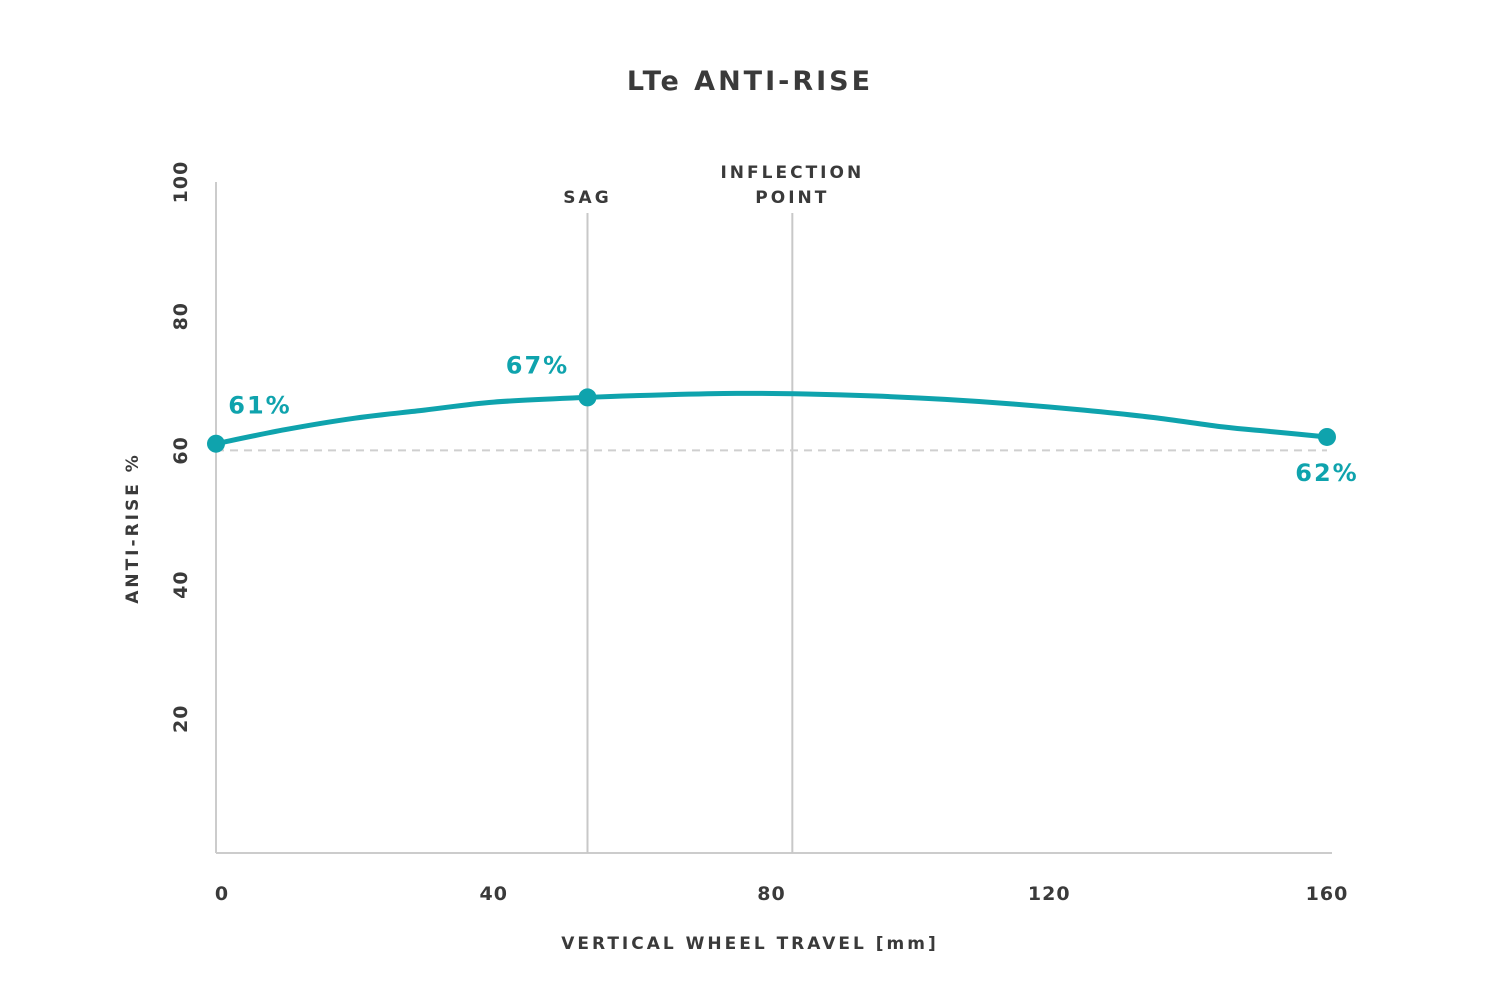 The height and width of the screenshot is (990, 1500). Describe the element at coordinates (792, 173) in the screenshot. I see `reference-line-label: INFLECTION` at that location.